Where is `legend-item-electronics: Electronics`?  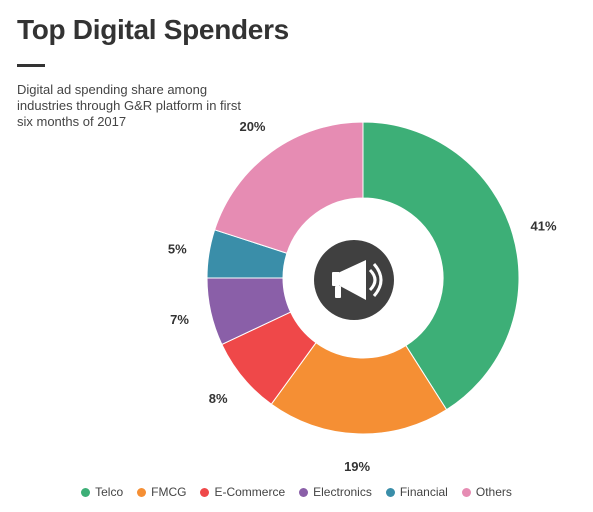
legend-item-electronics: Electronics is located at coordinates (335, 492).